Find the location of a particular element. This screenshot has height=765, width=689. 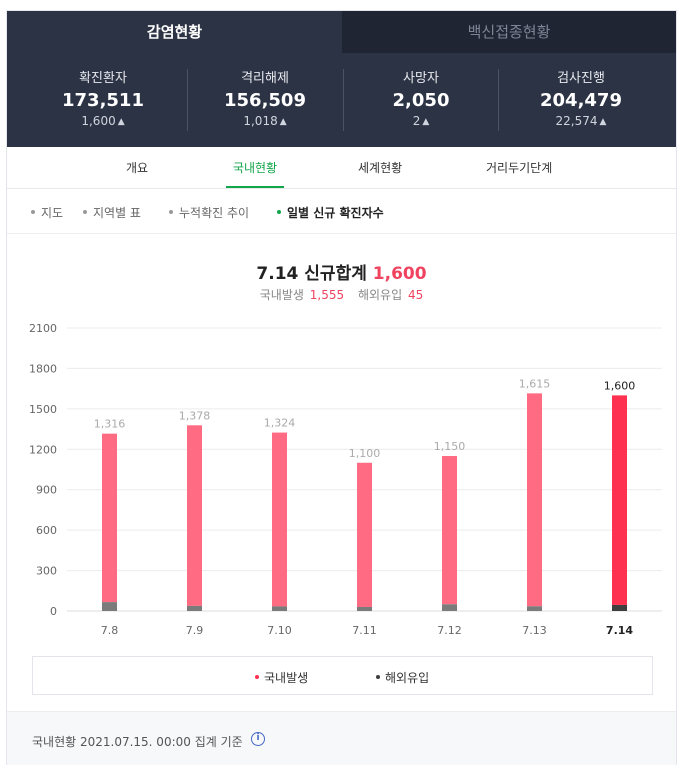

y-tick-label: 600 is located at coordinates (46, 530).